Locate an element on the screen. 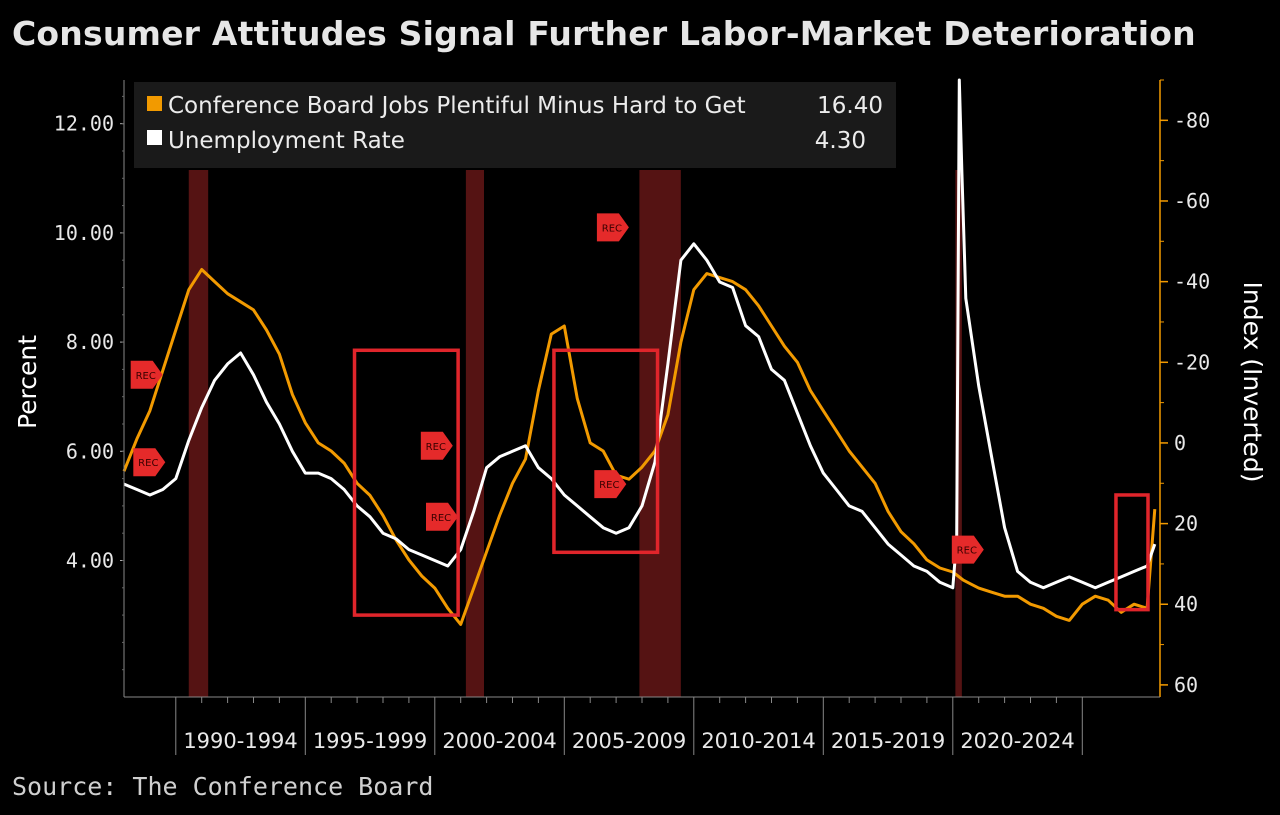 The height and width of the screenshot is (815, 1280). x-tick-label: 1995-1999 is located at coordinates (370, 741).